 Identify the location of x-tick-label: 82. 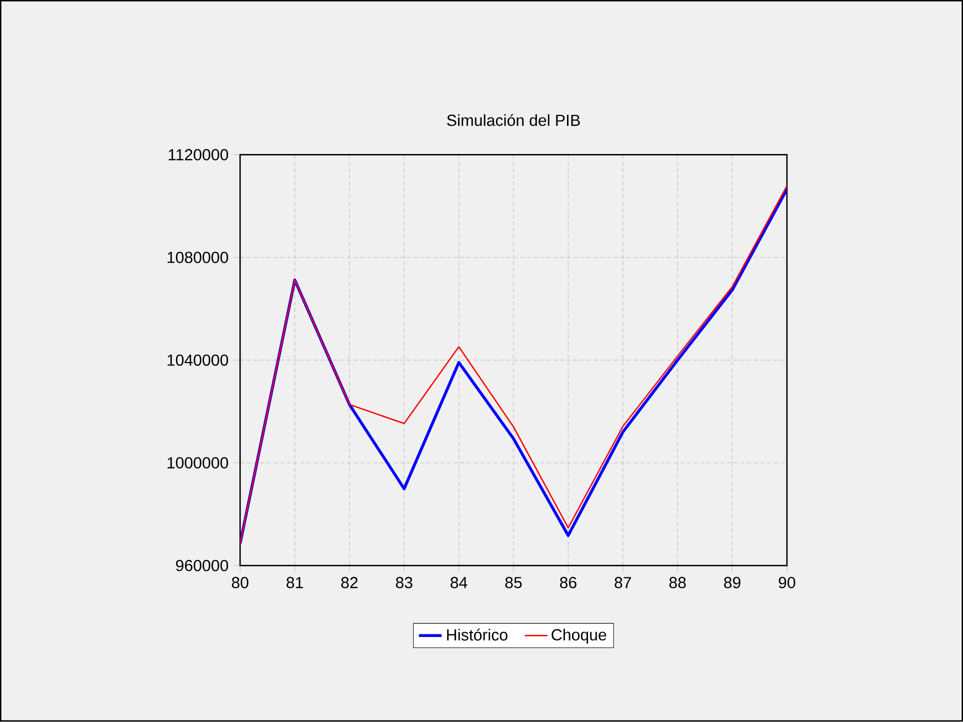
(349, 582).